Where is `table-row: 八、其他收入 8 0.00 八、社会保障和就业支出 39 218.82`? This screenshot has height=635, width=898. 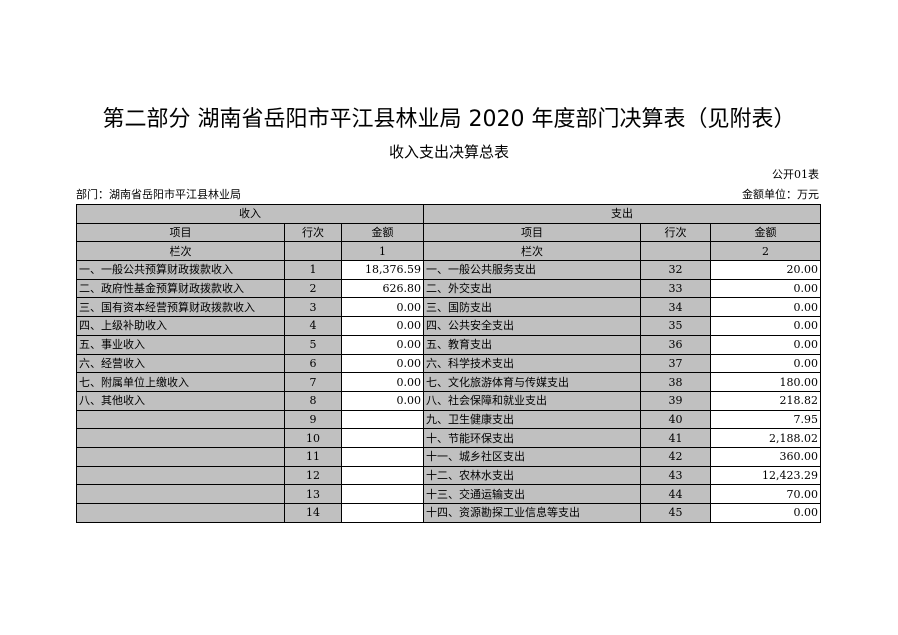
table-row: 八、其他收入 8 0.00 八、社会保障和就业支出 39 218.82 is located at coordinates (448, 400).